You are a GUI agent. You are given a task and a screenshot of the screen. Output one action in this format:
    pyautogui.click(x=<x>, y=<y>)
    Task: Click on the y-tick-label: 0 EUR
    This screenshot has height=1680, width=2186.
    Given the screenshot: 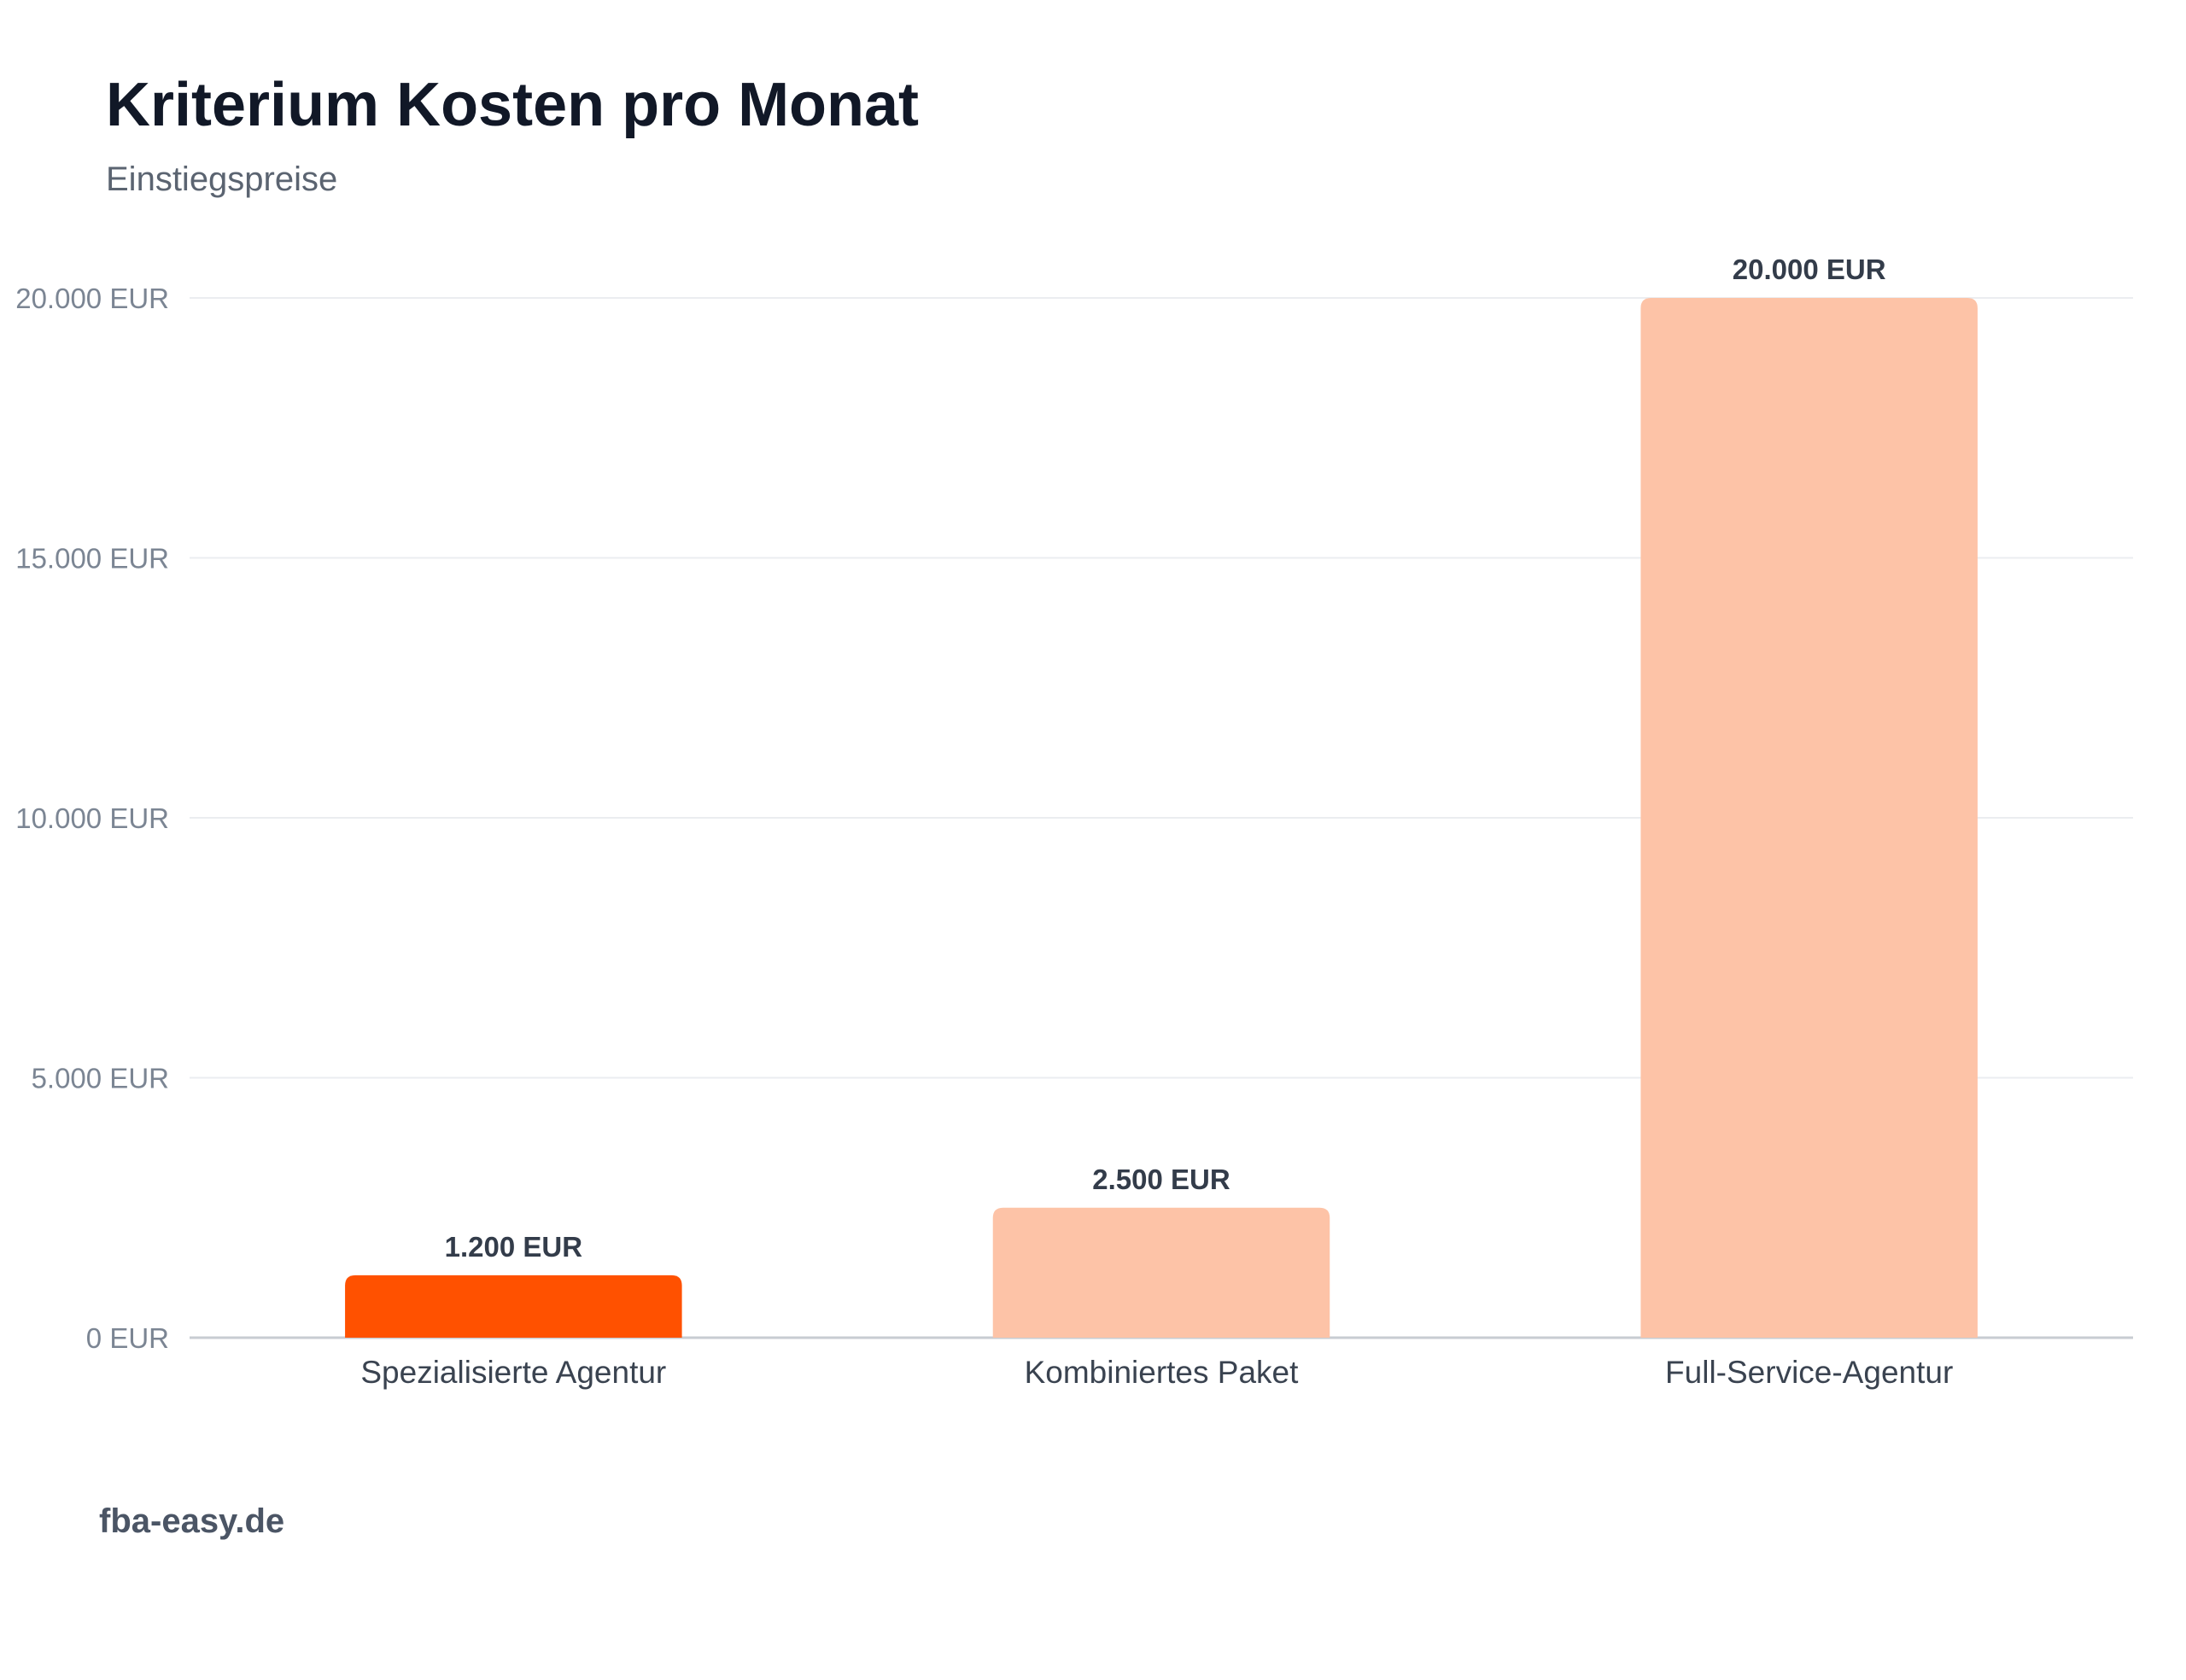 What is the action you would take?
    pyautogui.click(x=128, y=1338)
    